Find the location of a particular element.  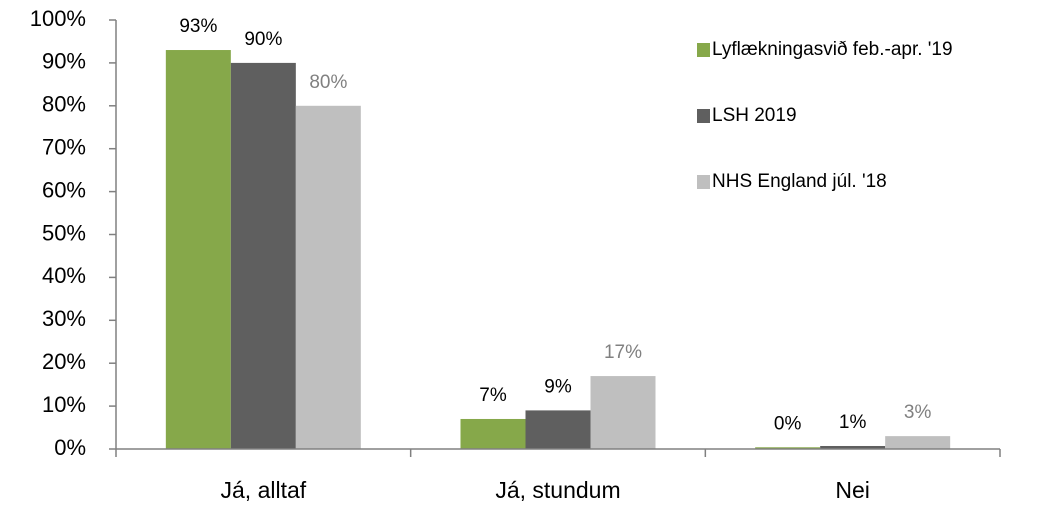

y-tick-label: 20% is located at coordinates (64, 361).